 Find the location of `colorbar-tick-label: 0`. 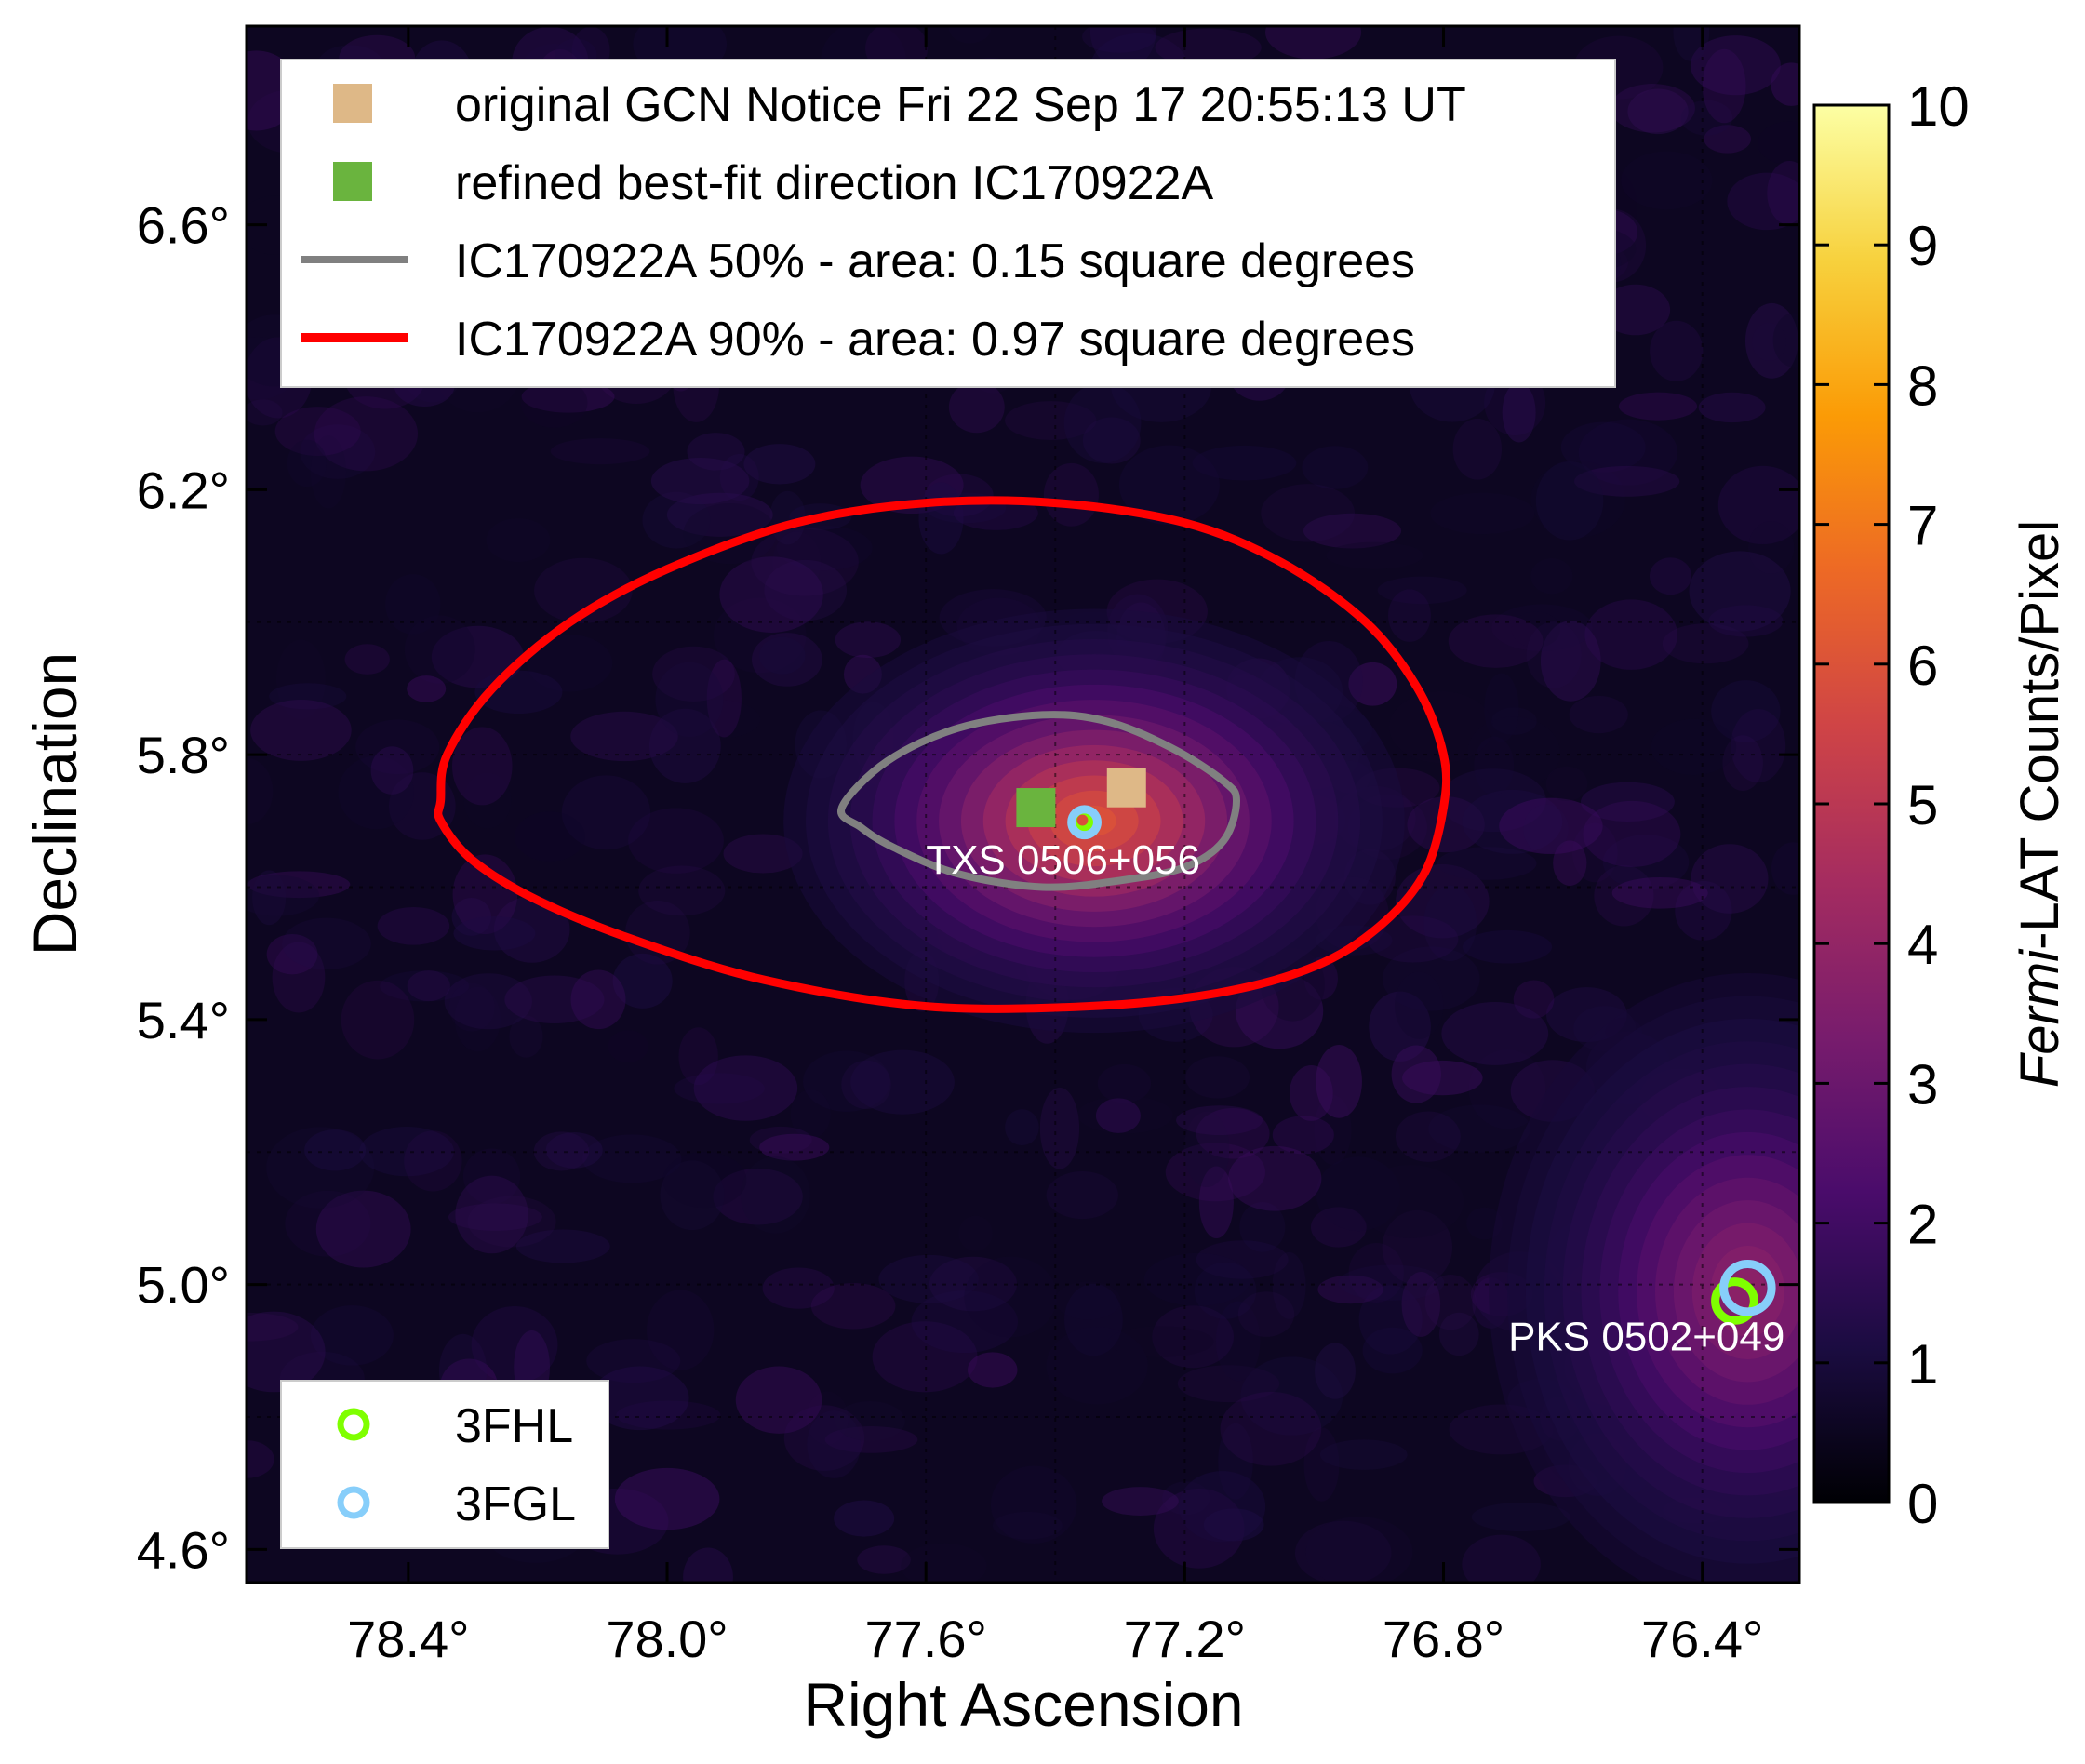

colorbar-tick-label: 0 is located at coordinates (1923, 1504).